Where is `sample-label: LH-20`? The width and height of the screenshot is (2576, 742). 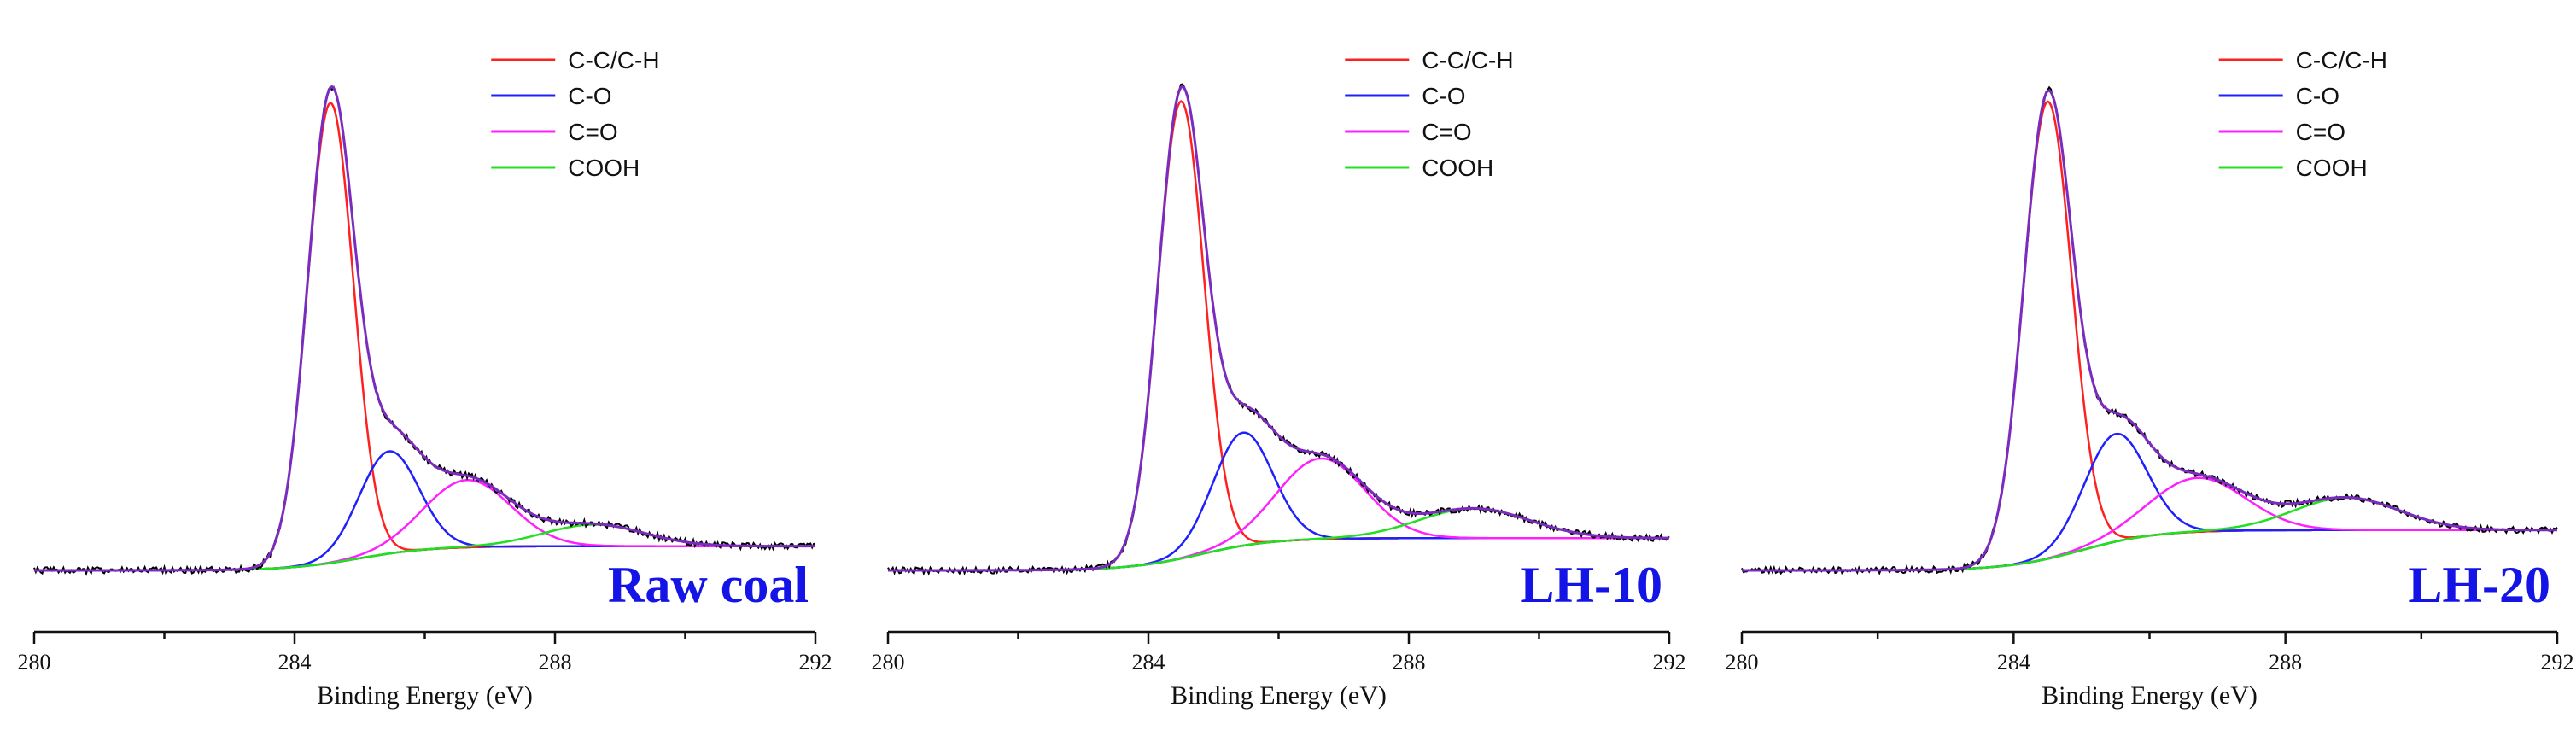 sample-label: LH-20 is located at coordinates (2479, 585).